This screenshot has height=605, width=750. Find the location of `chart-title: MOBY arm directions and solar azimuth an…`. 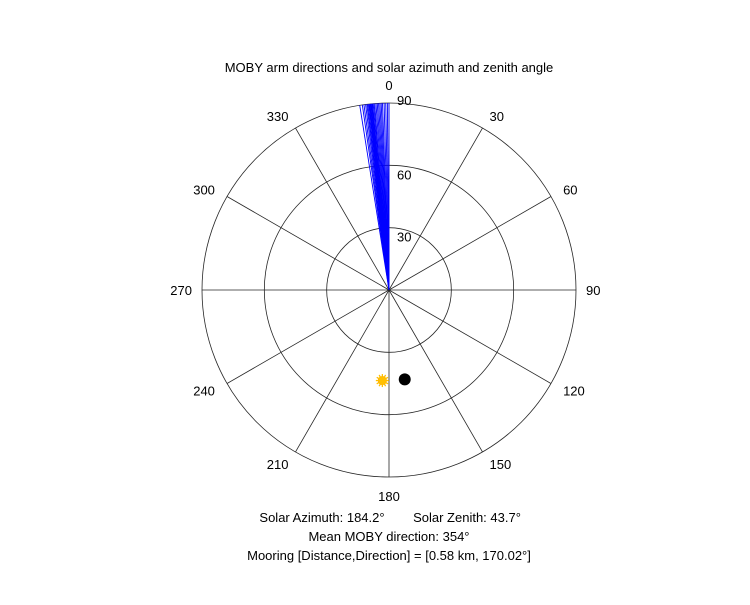

chart-title: MOBY arm directions and solar azimuth an… is located at coordinates (389, 67).